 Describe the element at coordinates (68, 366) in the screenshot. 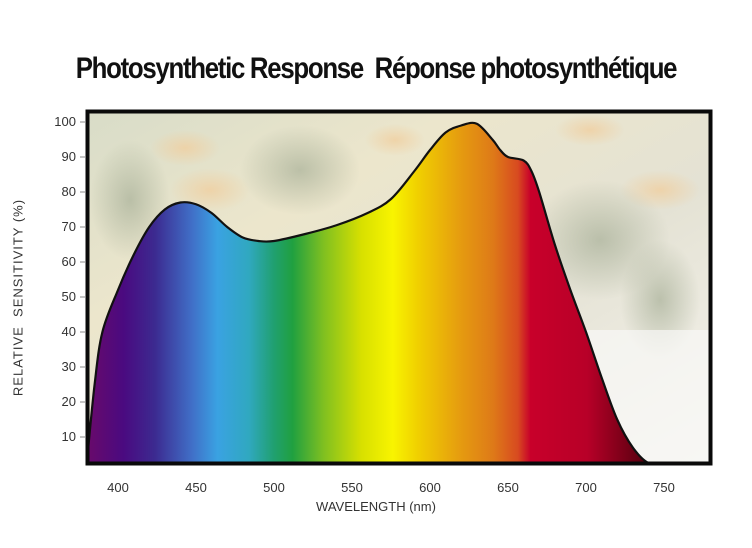

I see `y-tick-label: 30` at that location.